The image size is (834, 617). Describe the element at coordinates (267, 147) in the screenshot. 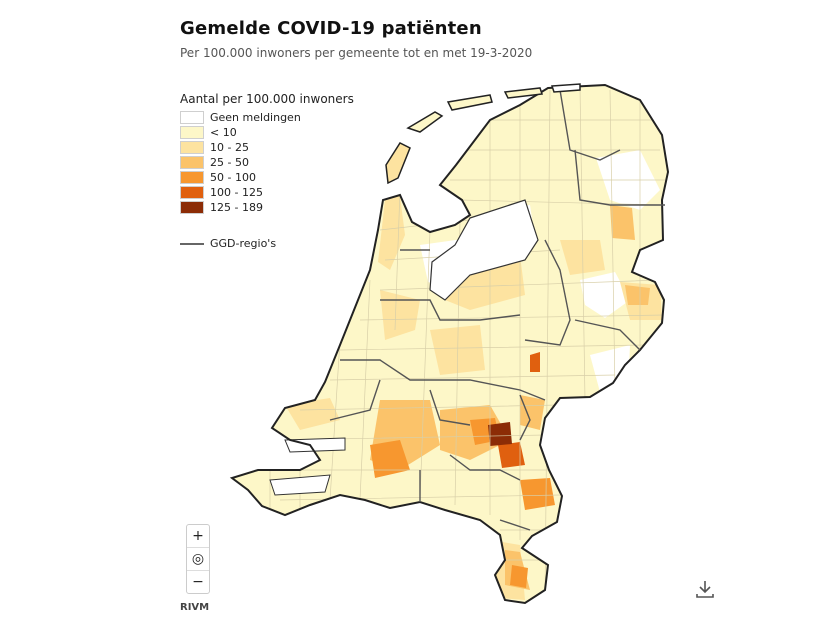

I see `legend-item: 10 - 25` at that location.